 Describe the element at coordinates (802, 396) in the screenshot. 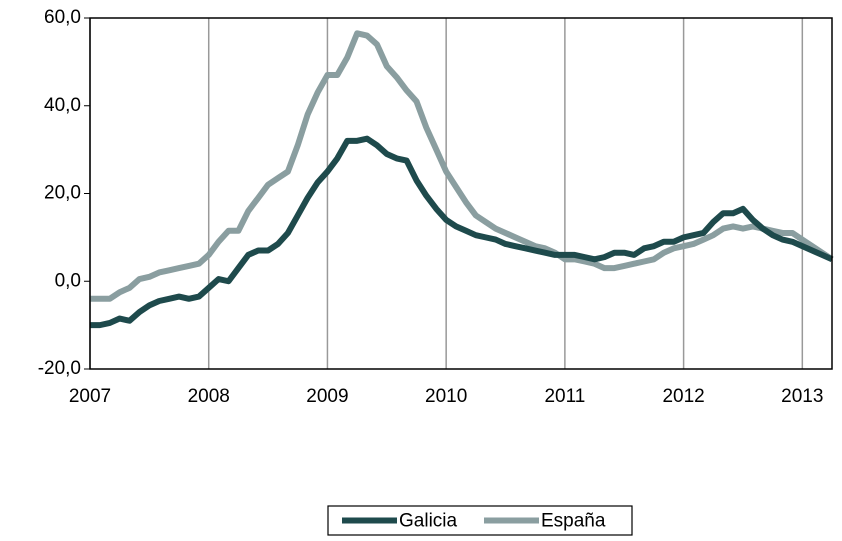

I see `x-tick-label: 2013` at that location.